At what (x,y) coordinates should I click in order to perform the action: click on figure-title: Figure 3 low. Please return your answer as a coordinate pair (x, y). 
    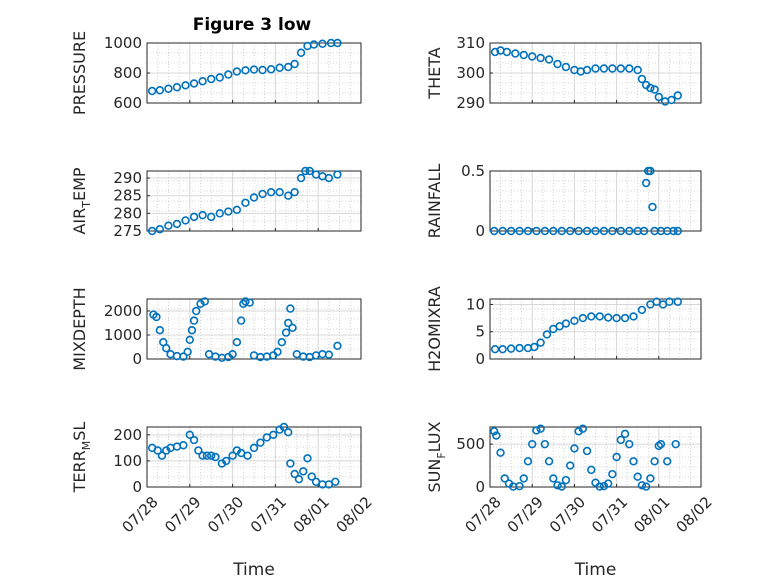
    Looking at the image, I should click on (252, 25).